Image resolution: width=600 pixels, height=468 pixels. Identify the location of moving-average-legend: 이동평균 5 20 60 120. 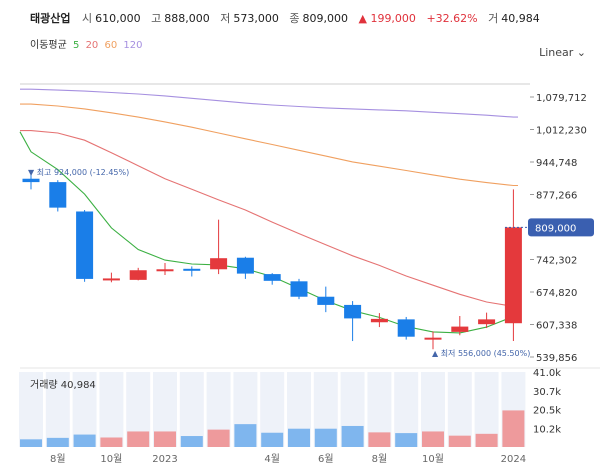
(88, 43).